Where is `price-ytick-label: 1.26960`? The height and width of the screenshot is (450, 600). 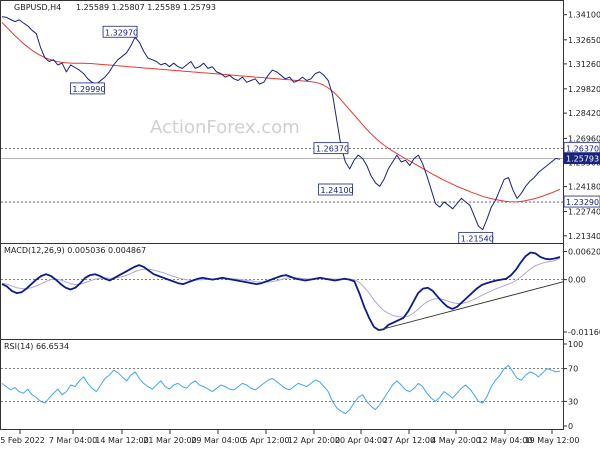
price-ytick-label: 1.26960 is located at coordinates (584, 138).